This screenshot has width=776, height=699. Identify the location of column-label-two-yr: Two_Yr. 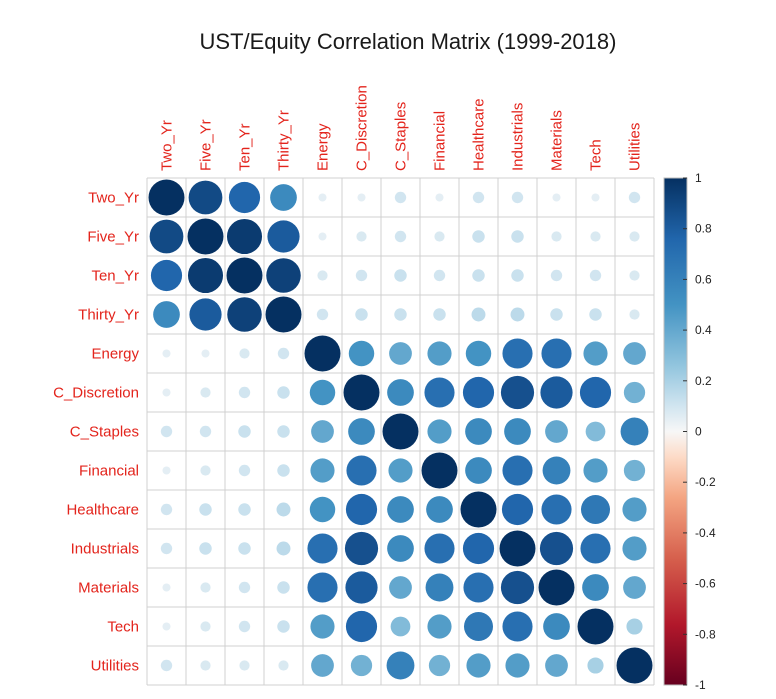
(167, 145).